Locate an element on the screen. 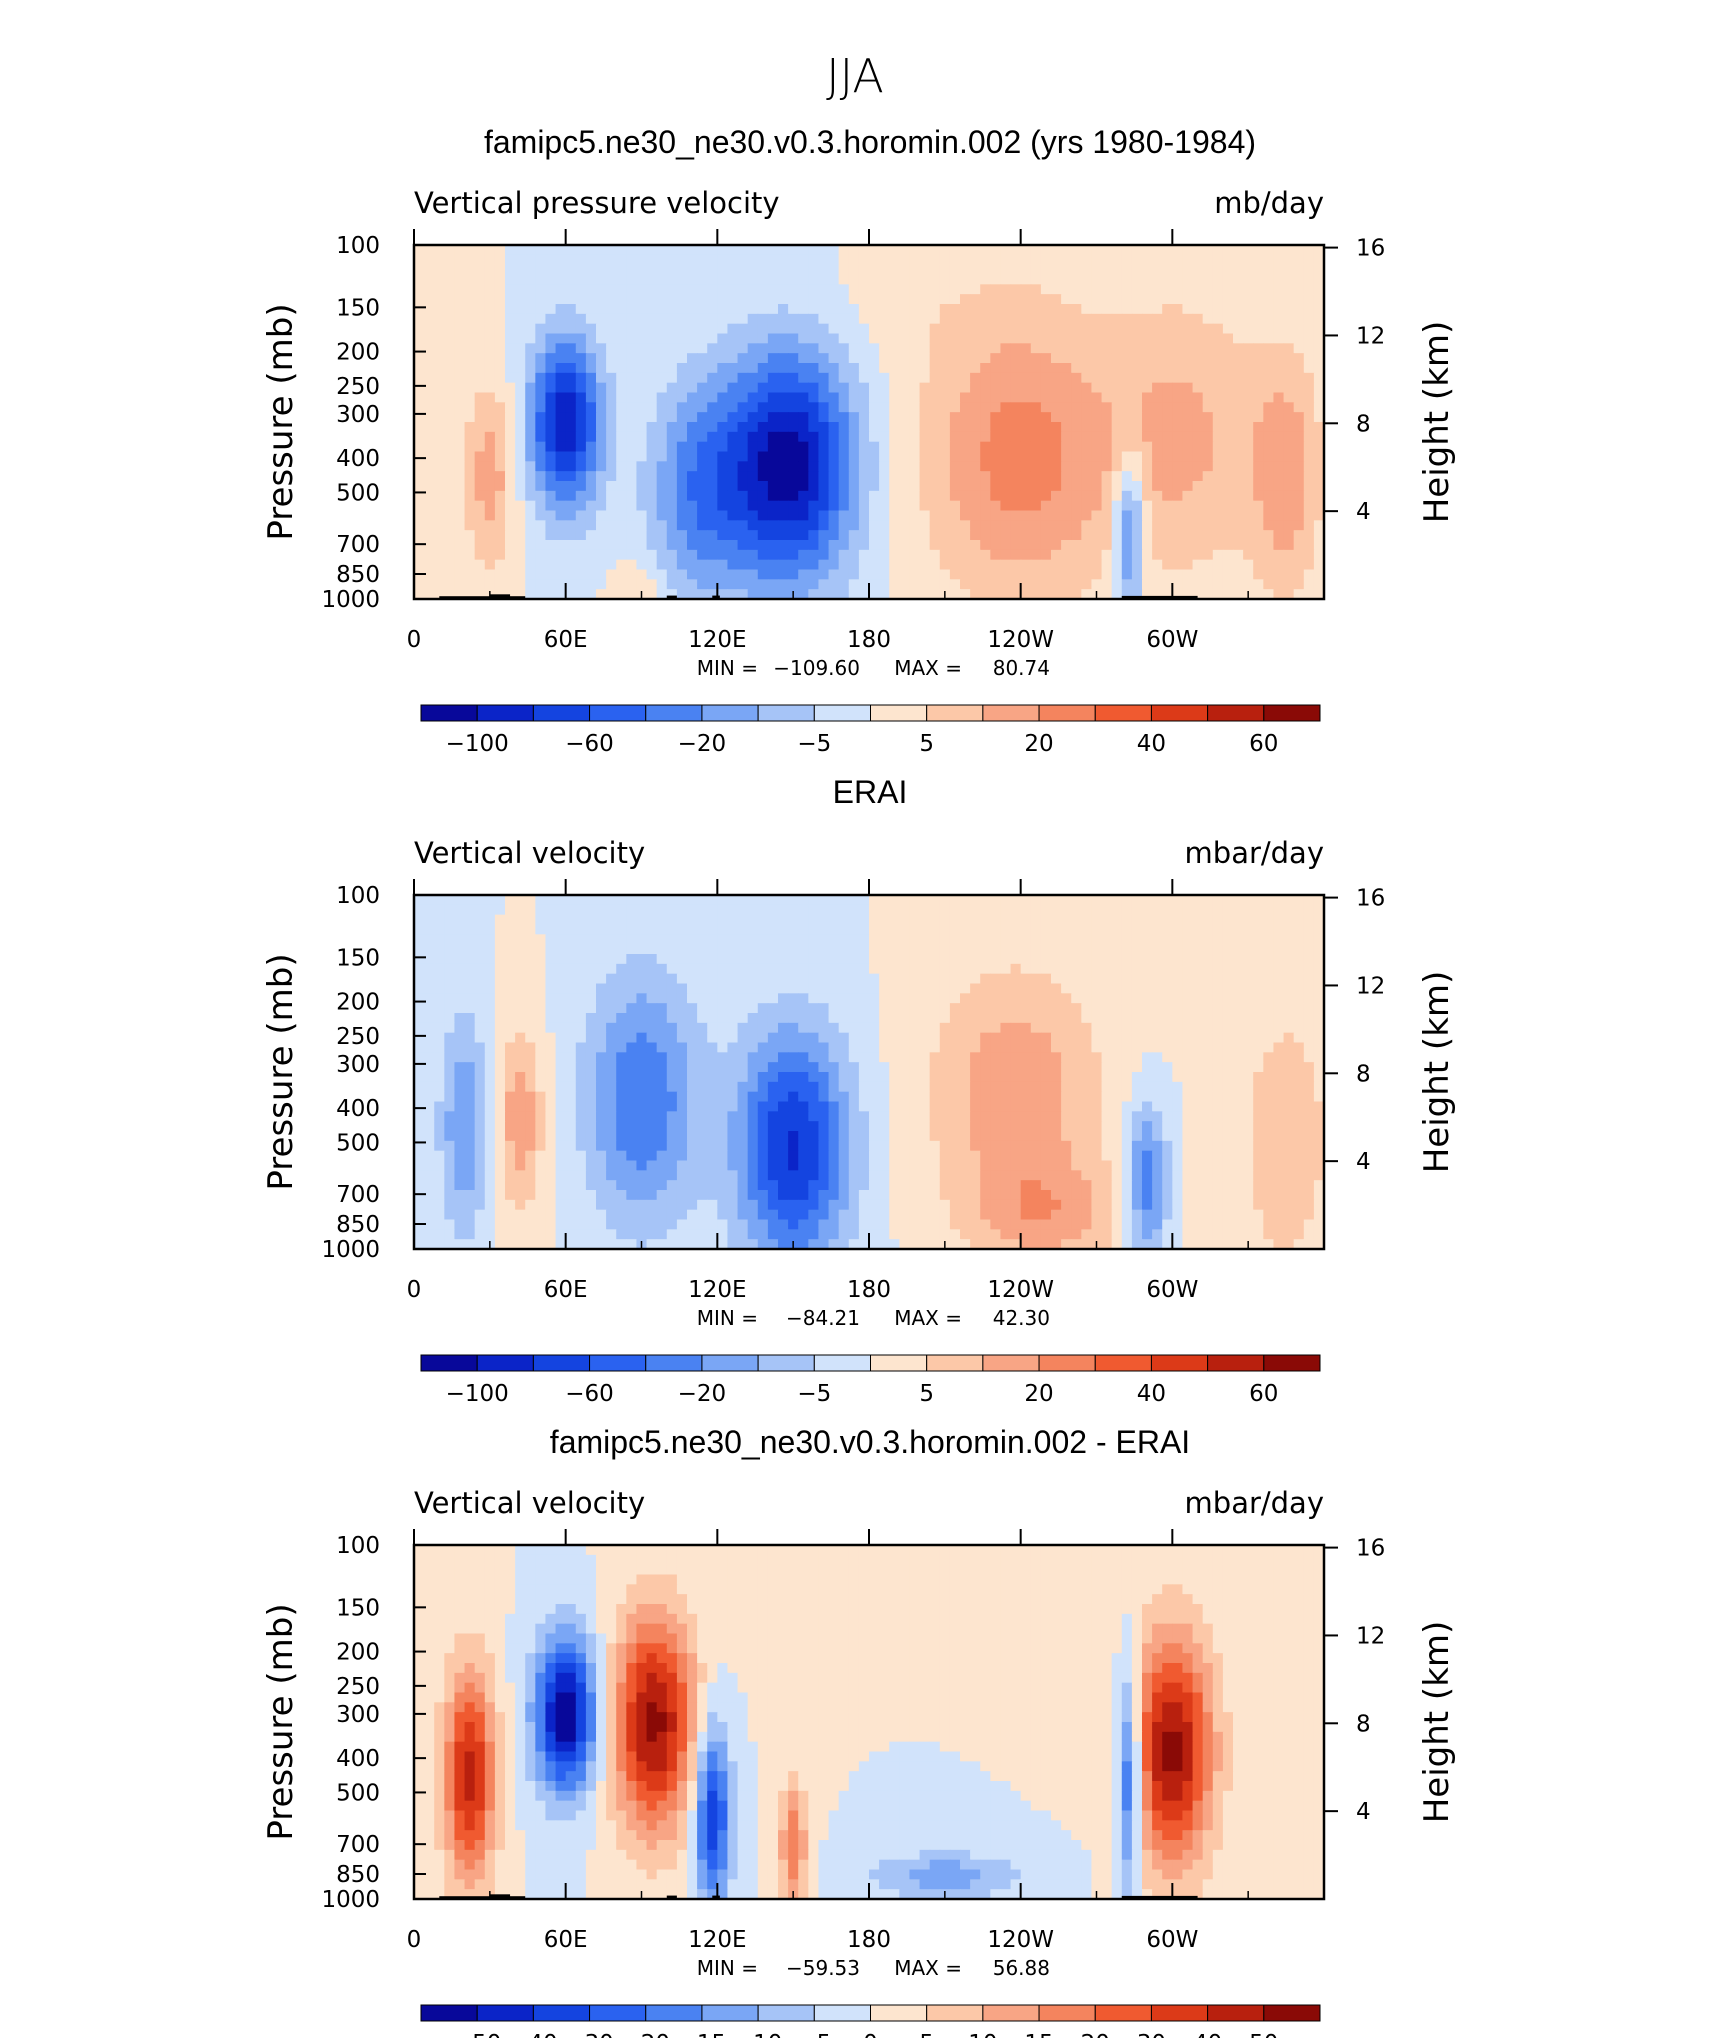  x-tick-label: 120W is located at coordinates (1020, 640).